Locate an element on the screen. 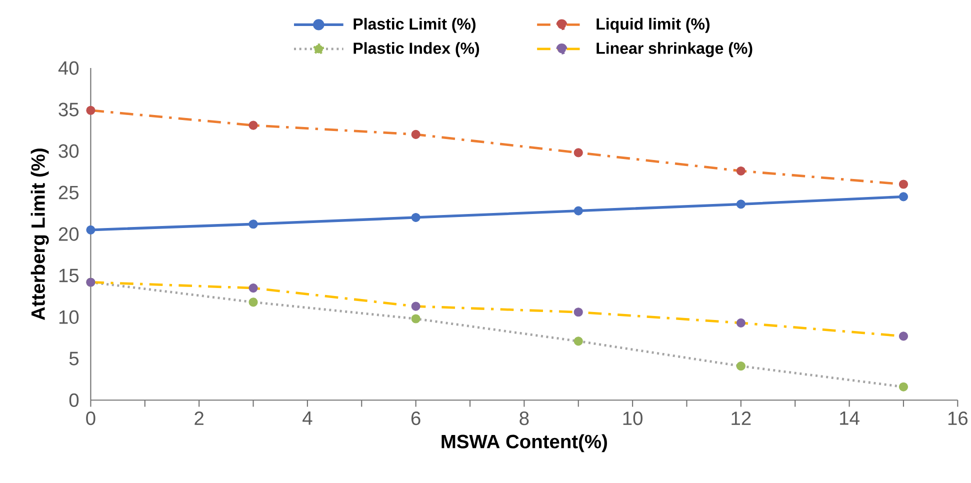  x-tick-label: 4 is located at coordinates (307, 418).